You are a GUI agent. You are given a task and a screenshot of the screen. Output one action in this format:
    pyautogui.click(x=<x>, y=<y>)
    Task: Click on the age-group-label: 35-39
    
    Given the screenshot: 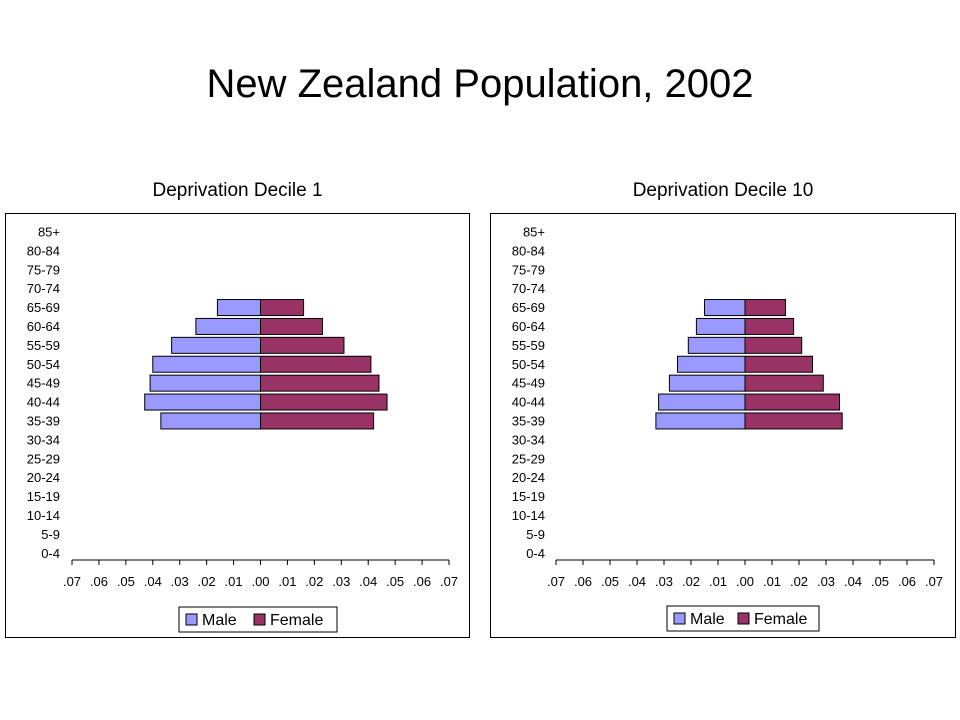 What is the action you would take?
    pyautogui.click(x=528, y=420)
    